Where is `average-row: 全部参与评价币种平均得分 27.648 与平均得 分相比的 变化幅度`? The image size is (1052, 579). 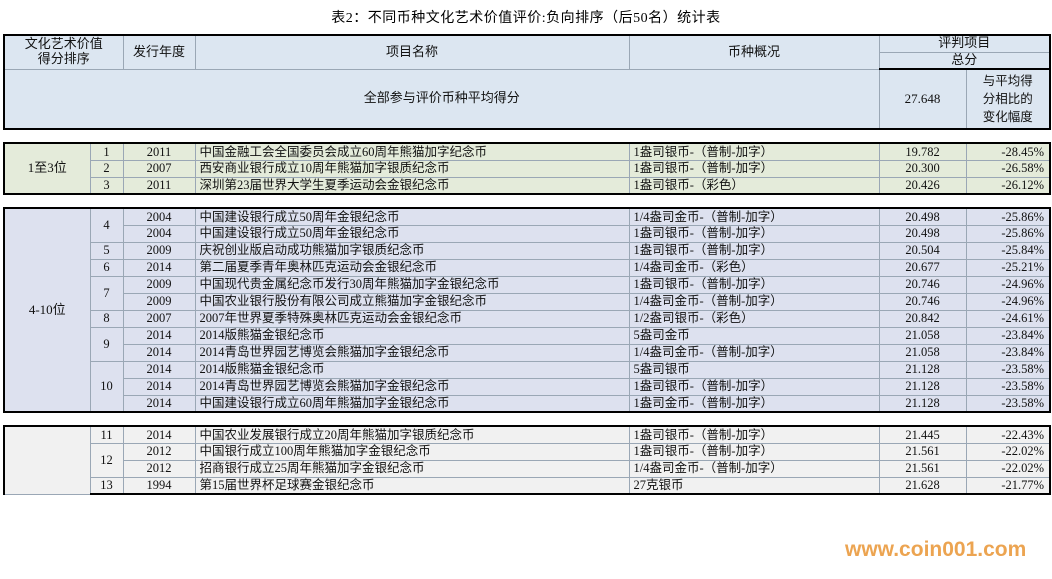 average-row: 全部参与评价币种平均得分 27.648 与平均得 分相比的 变化幅度 is located at coordinates (527, 99).